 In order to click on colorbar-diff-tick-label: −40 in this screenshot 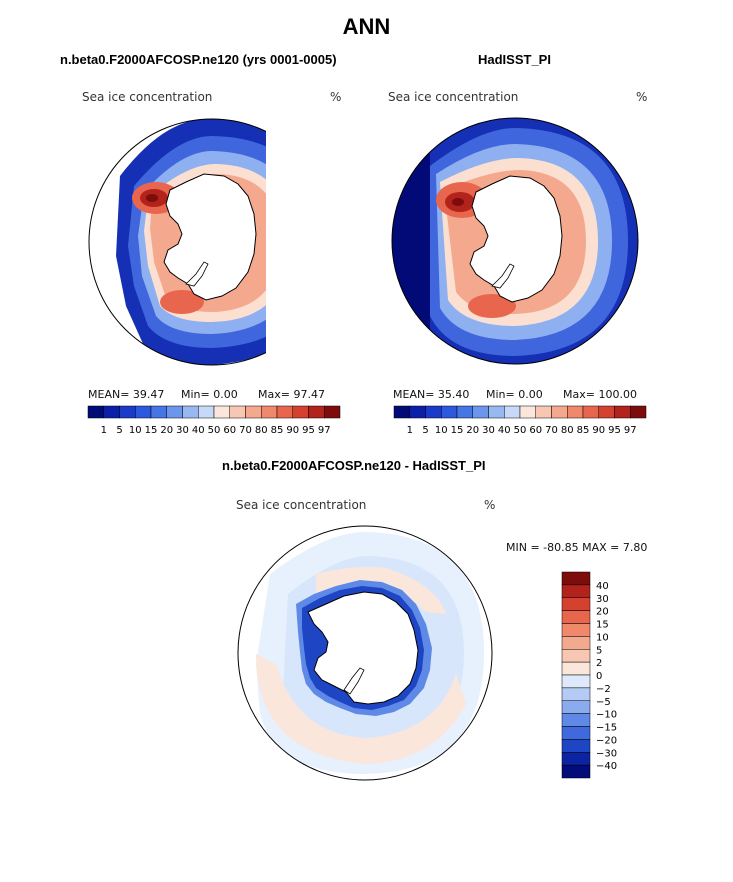, I will do `click(606, 766)`.